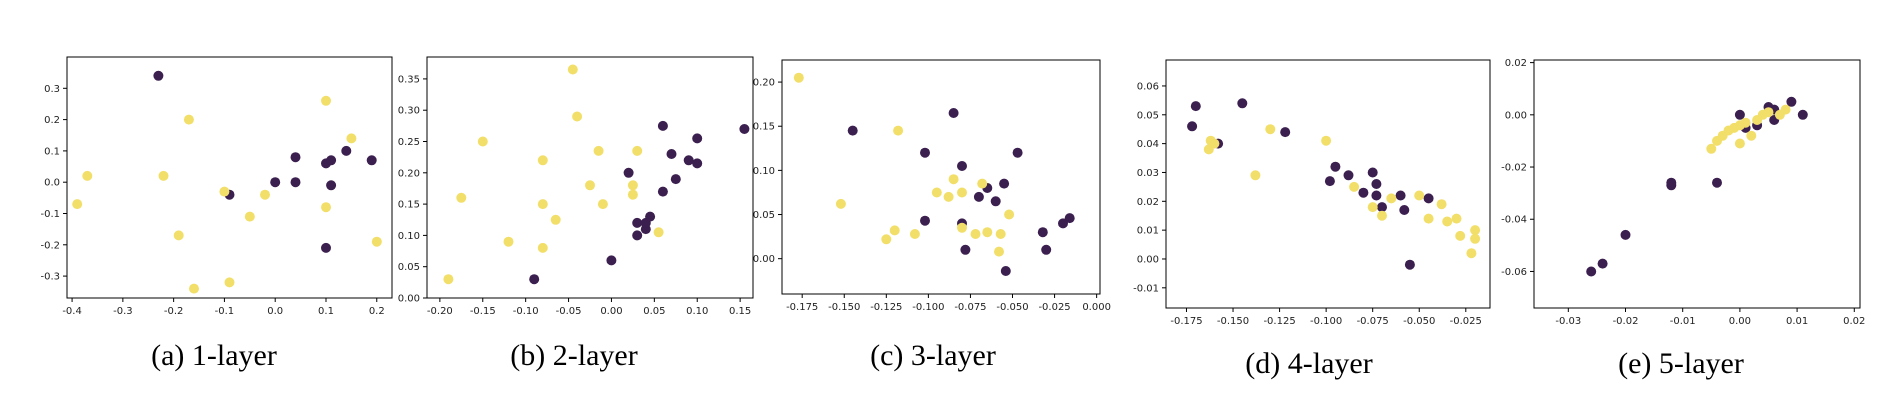  What do you see at coordinates (764, 215) in the screenshot?
I see `y-tick-label-3-layer-1: 0.05` at bounding box center [764, 215].